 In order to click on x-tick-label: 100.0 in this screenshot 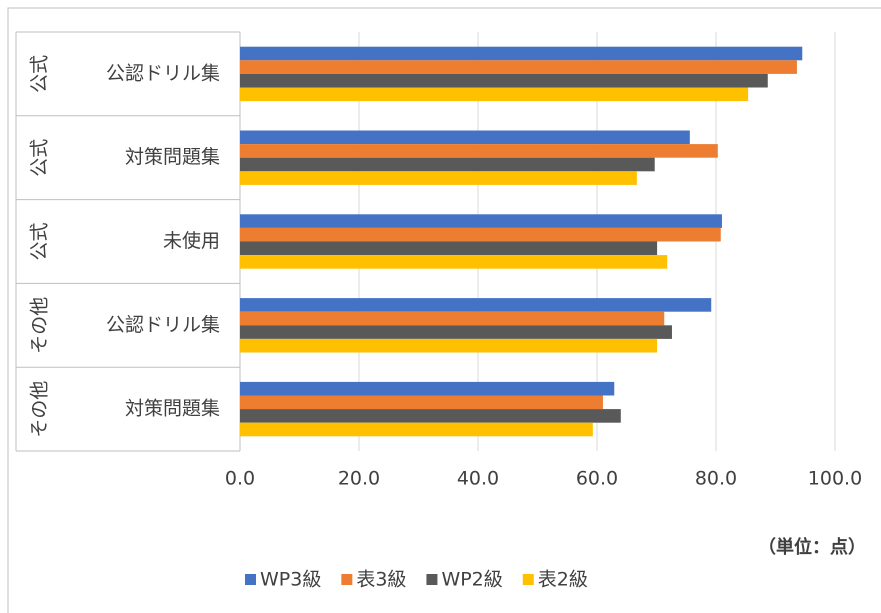, I will do `click(835, 479)`.